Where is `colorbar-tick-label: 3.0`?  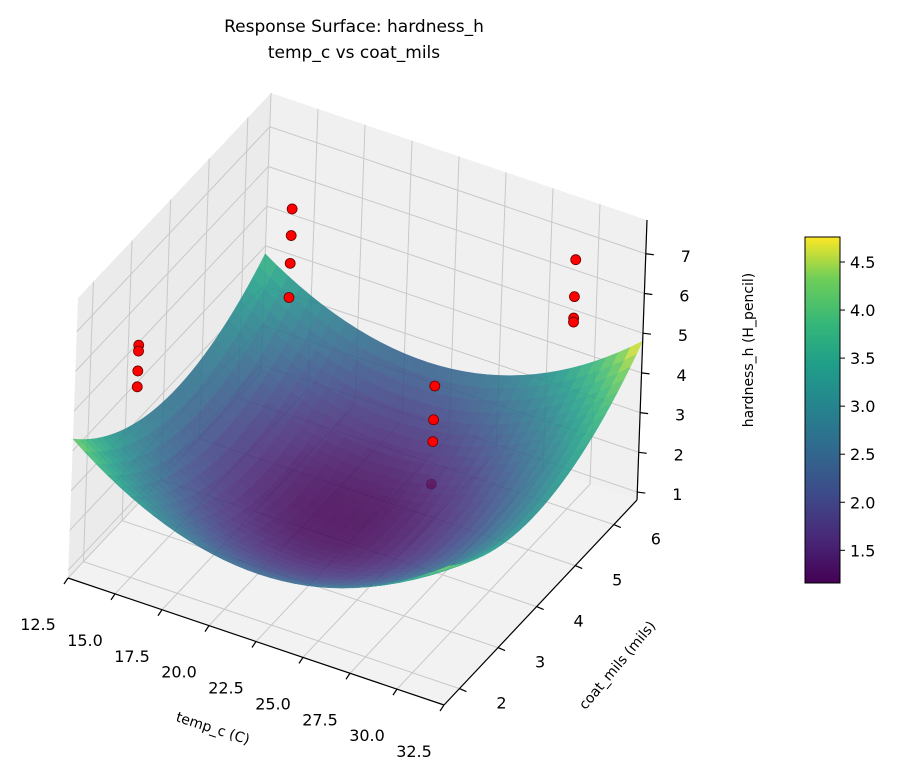
colorbar-tick-label: 3.0 is located at coordinates (862, 406).